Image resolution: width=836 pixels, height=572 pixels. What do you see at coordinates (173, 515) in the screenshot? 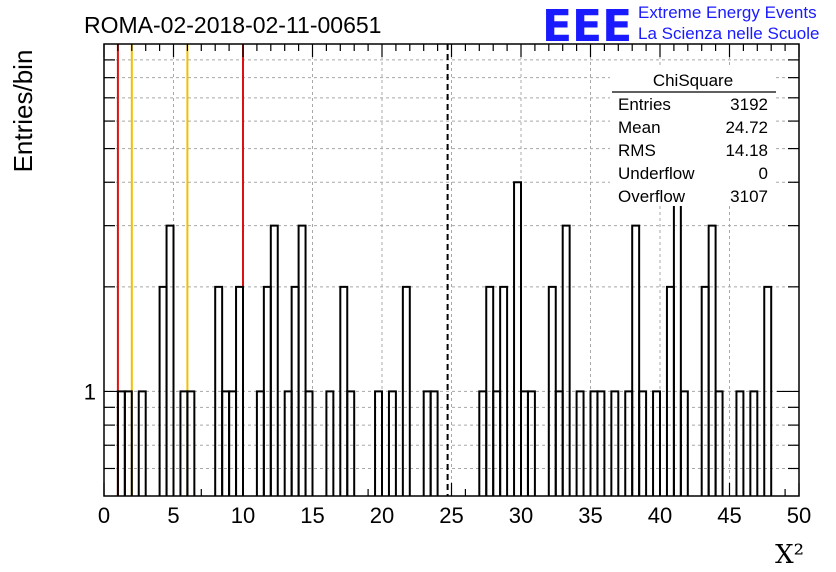
I see `x-tick-label: 5` at bounding box center [173, 515].